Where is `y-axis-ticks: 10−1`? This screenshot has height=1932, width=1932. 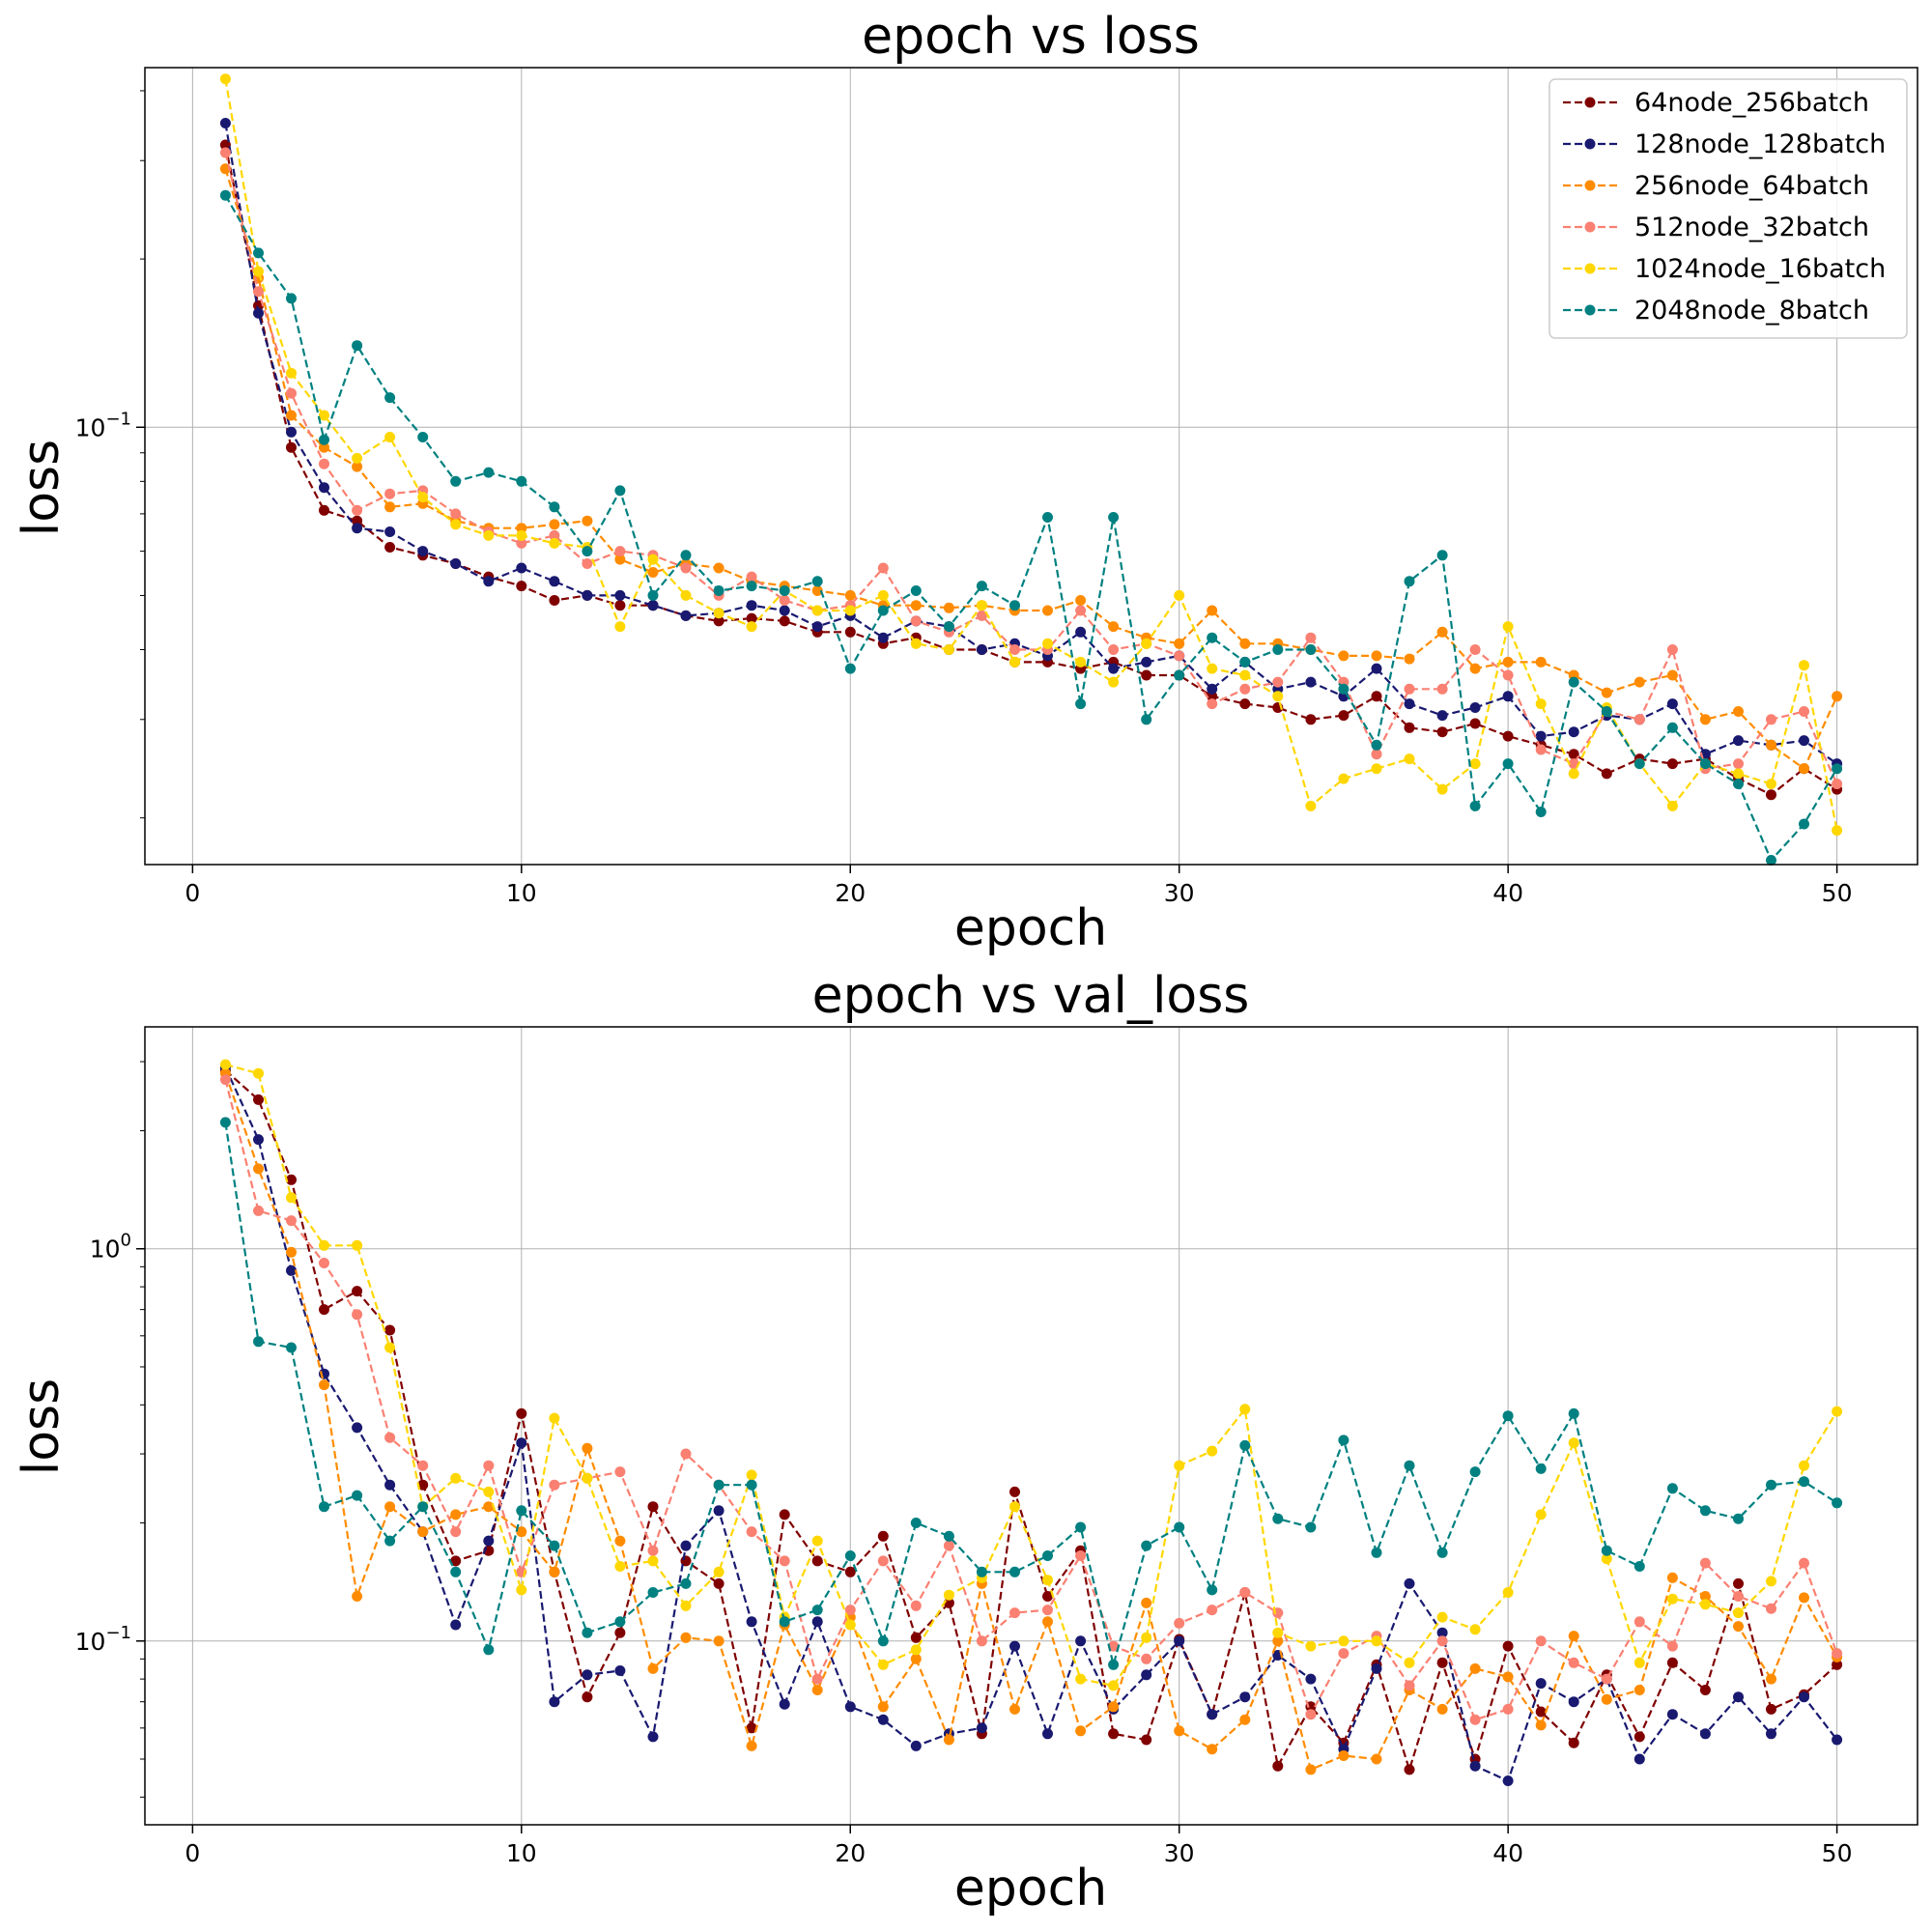 y-axis-ticks: 10−1 is located at coordinates (110, 454).